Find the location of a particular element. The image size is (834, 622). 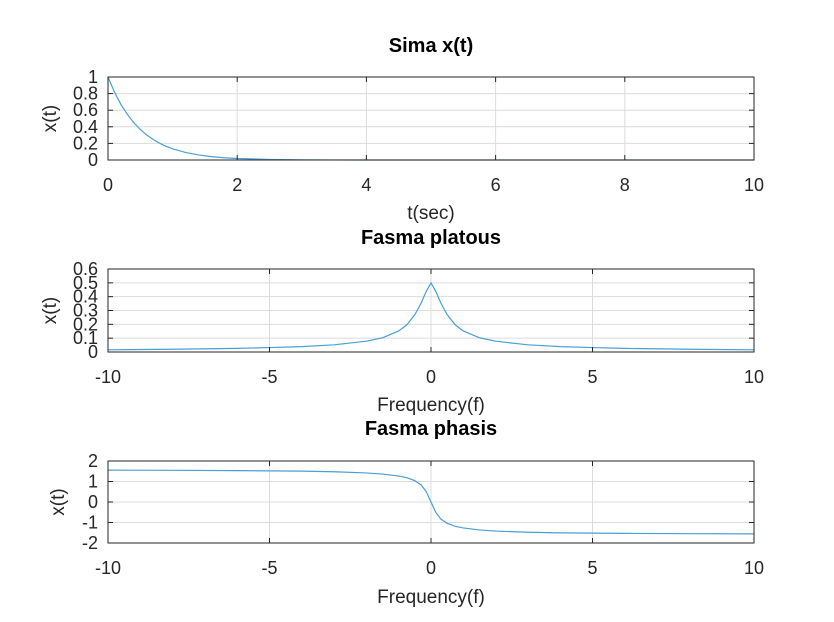

y-tick-label: -1 is located at coordinates (90, 523).